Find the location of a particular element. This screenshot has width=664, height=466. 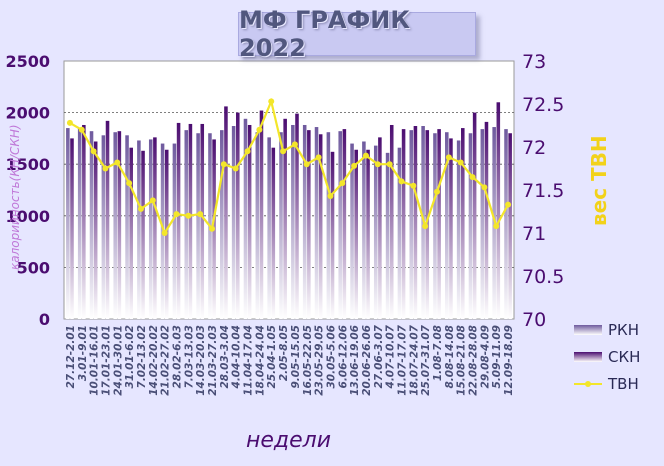

y-right-tick-label: 72.5 is located at coordinates (543, 105).